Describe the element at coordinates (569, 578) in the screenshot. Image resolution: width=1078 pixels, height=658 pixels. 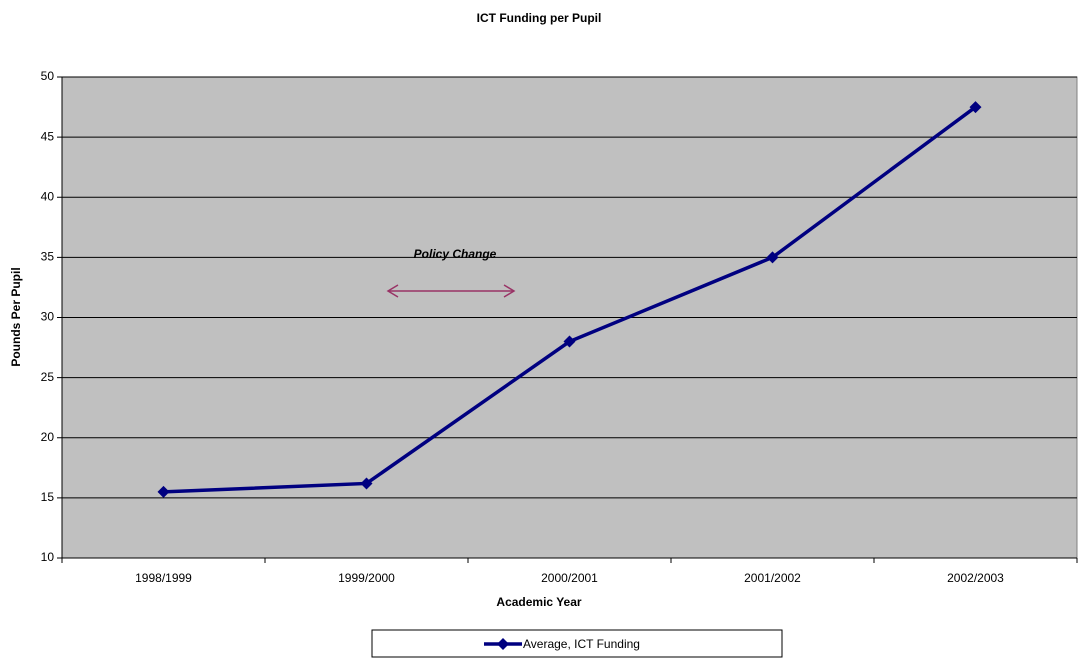
I see `x-tick-label: 2000/2001` at that location.